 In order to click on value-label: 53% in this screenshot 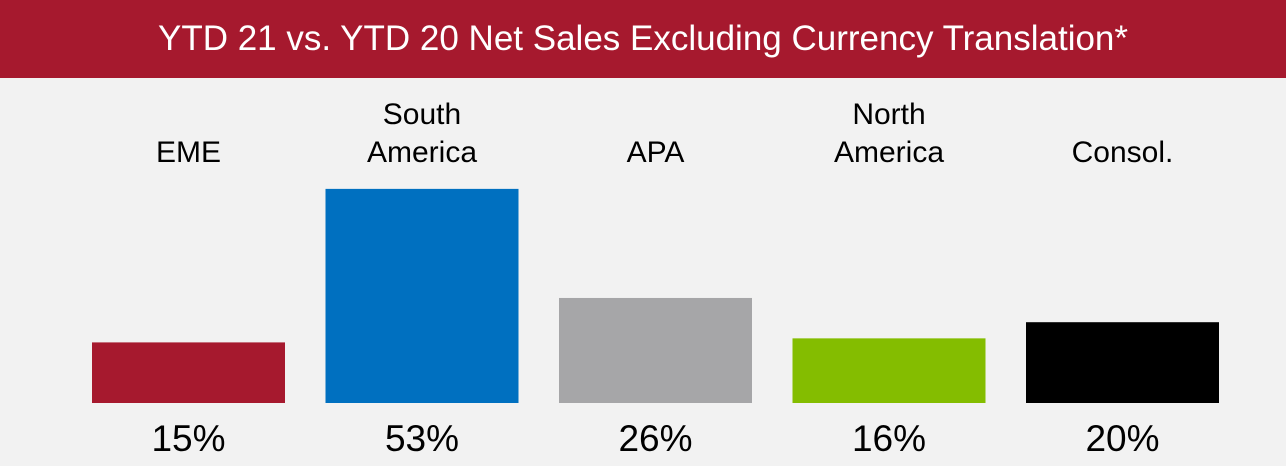, I will do `click(422, 438)`.